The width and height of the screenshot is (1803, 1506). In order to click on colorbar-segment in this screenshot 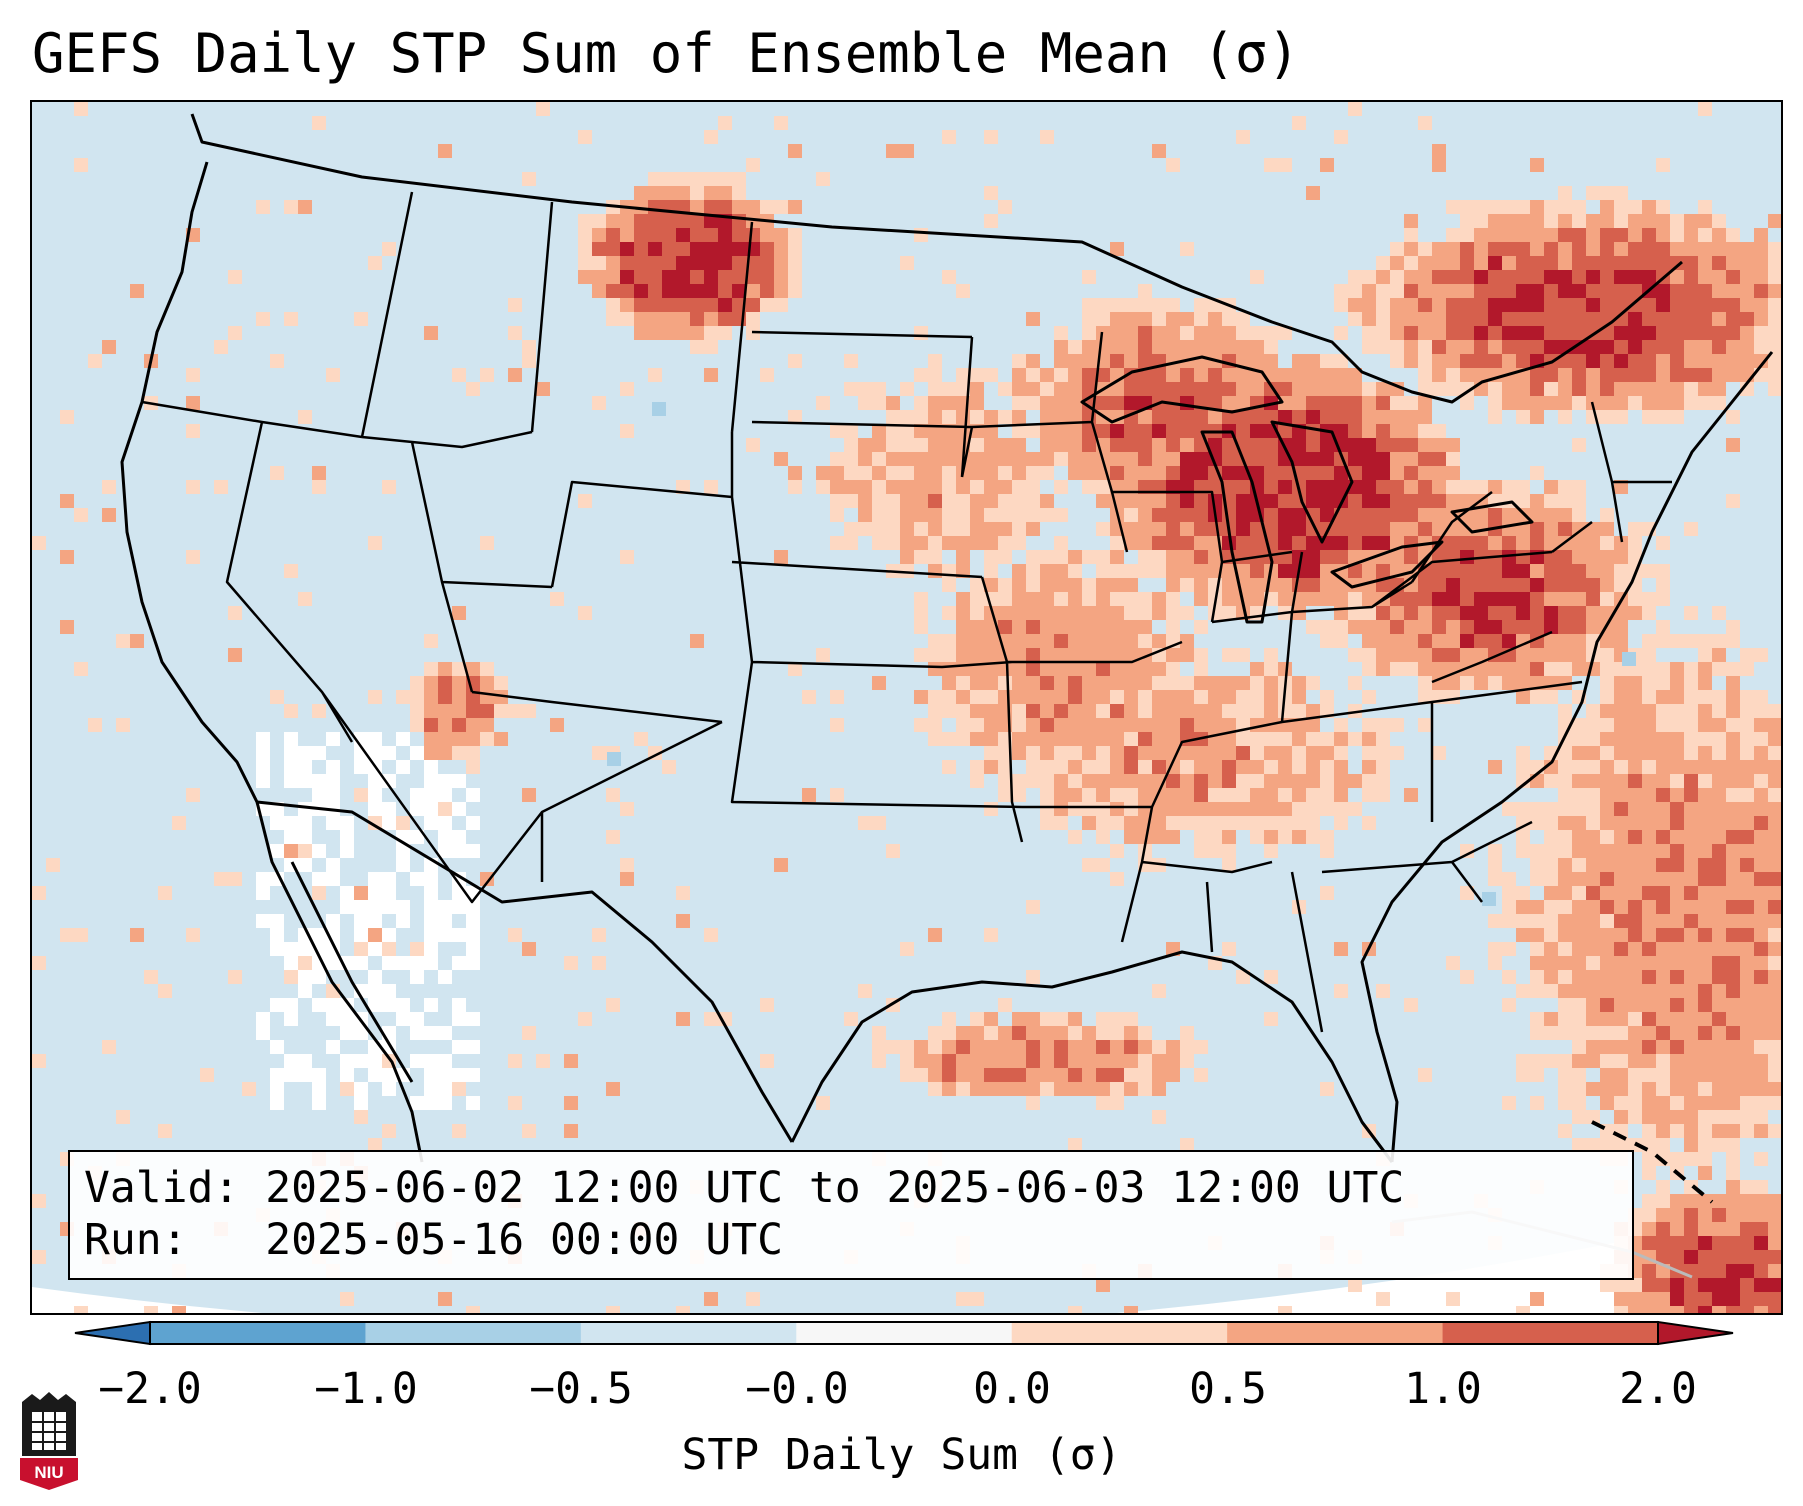, I will do `click(1335, 1333)`.